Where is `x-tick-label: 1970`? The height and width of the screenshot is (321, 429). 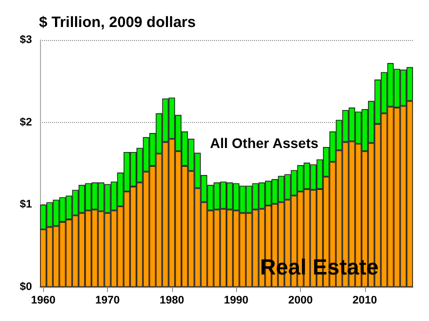
x-tick-label: 1970 is located at coordinates (107, 300).